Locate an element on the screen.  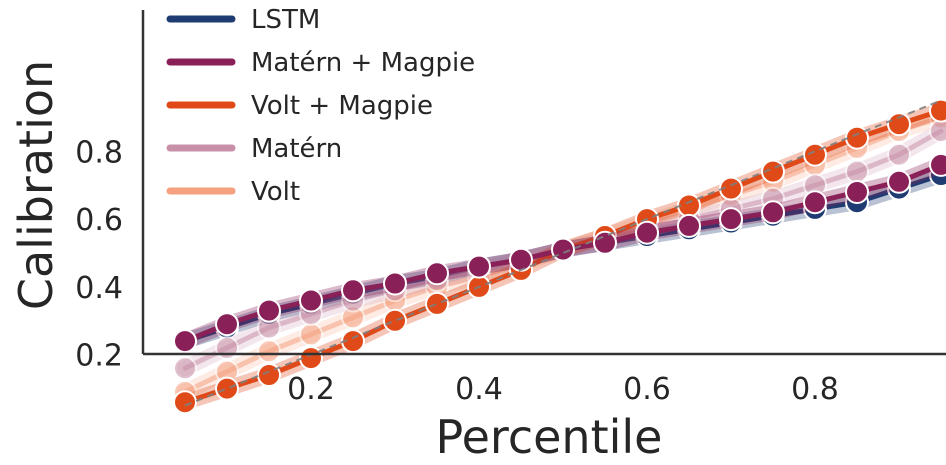
legend-label: Volt + Magpie is located at coordinates (342, 106).